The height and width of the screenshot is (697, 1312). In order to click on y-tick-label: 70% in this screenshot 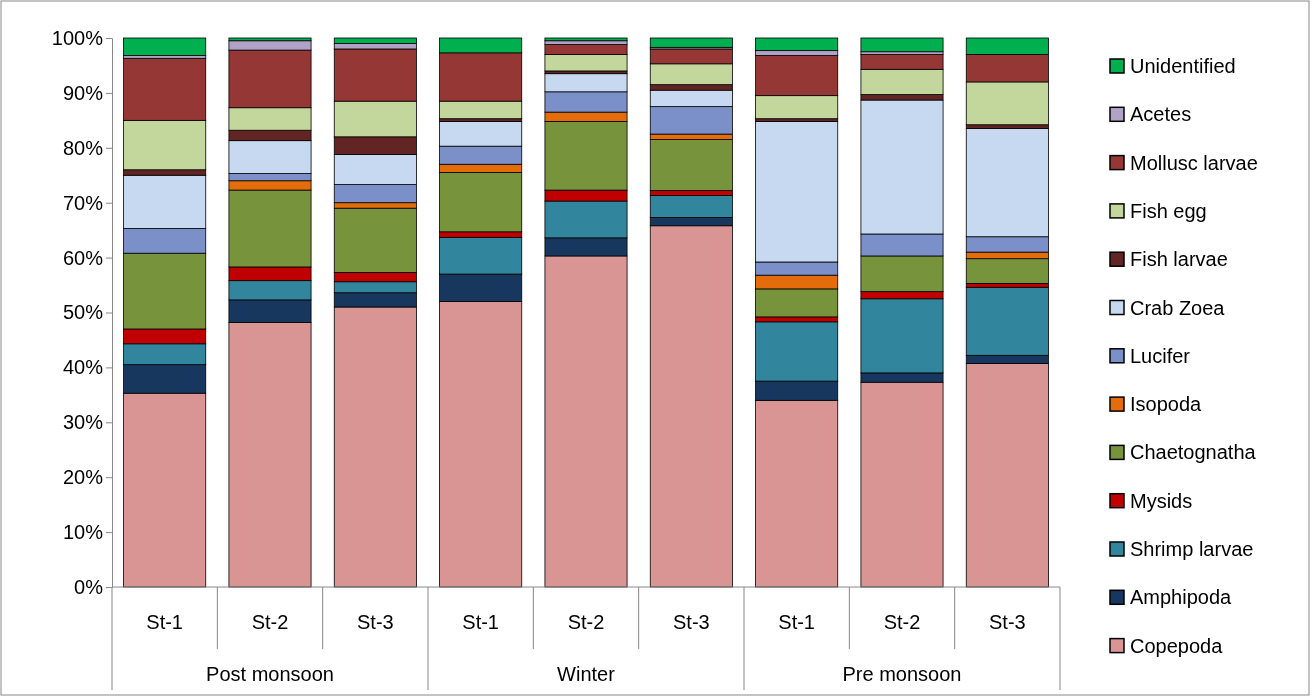, I will do `click(83, 202)`.